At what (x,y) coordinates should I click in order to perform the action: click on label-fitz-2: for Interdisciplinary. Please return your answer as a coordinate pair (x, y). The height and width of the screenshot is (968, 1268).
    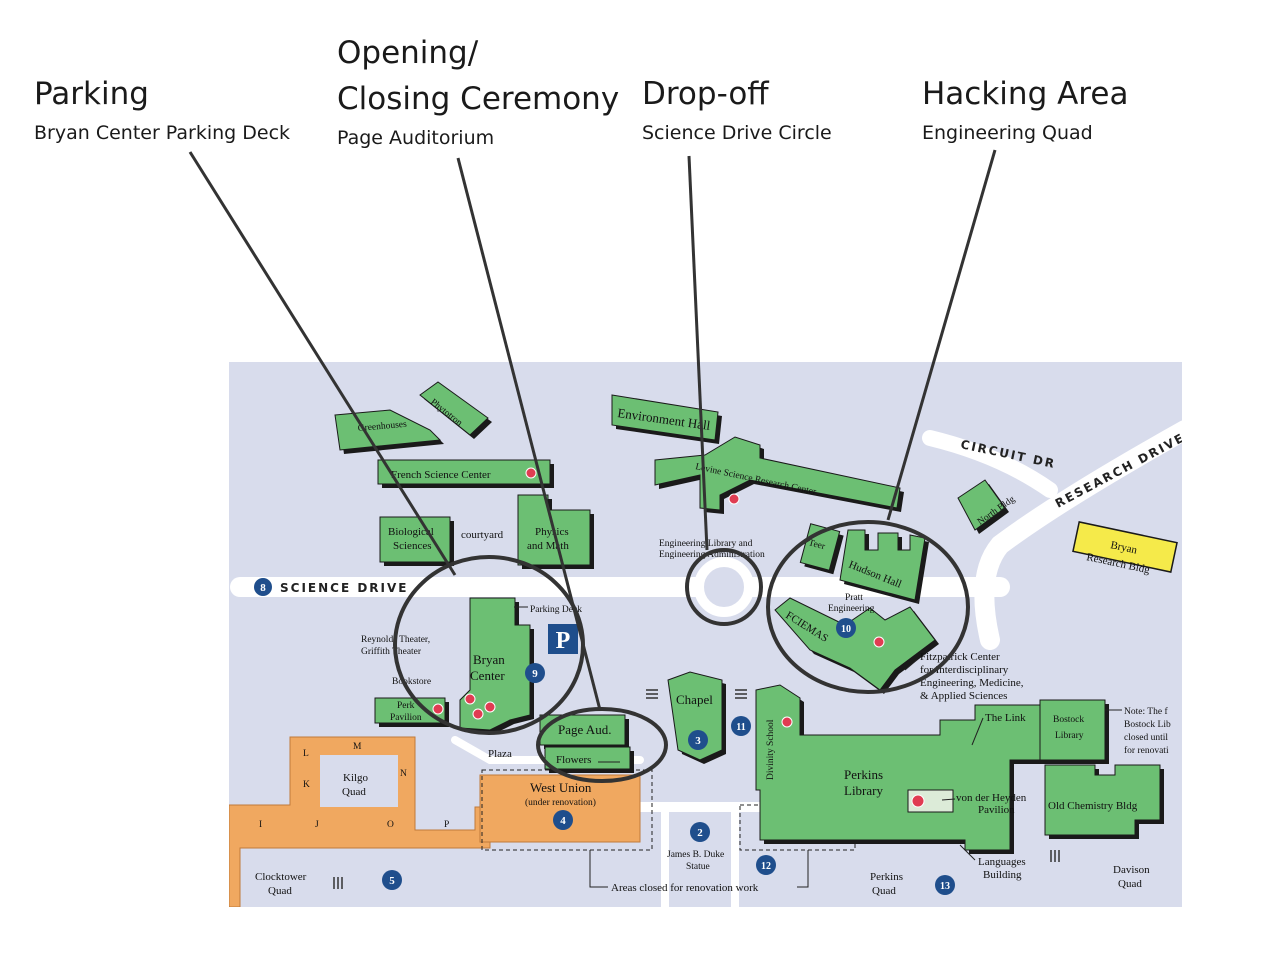
    Looking at the image, I should click on (964, 670).